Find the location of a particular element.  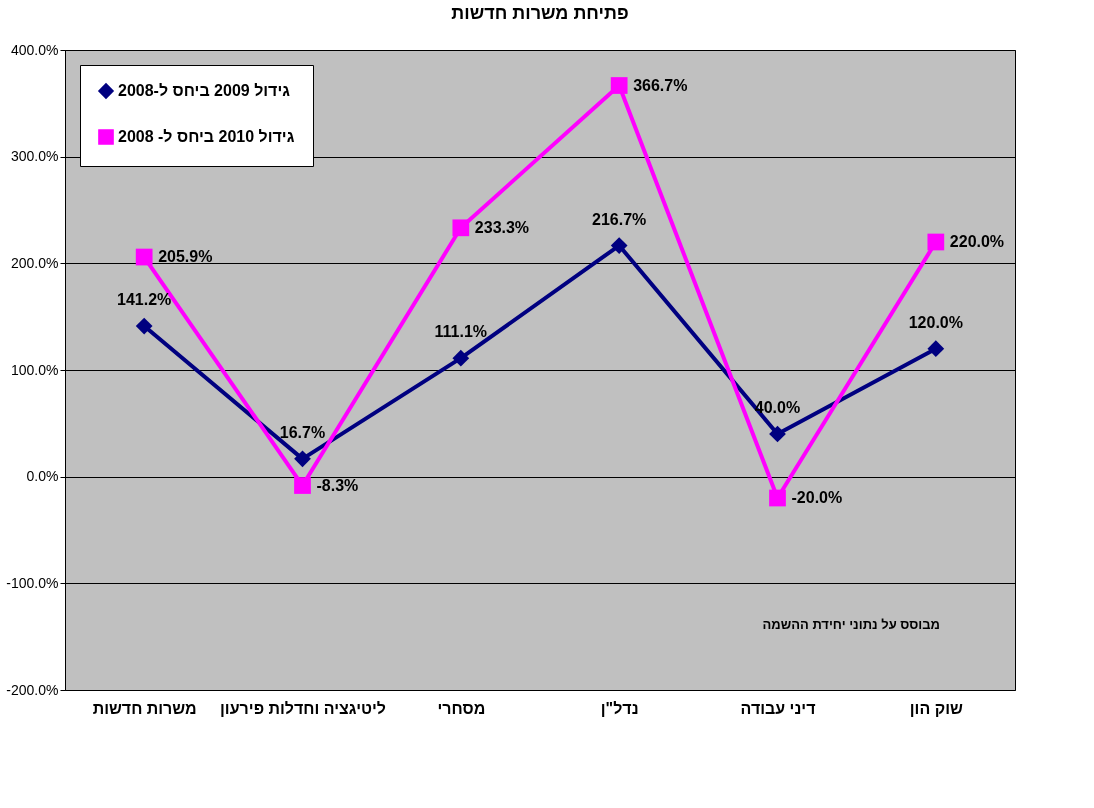

x-tick-label: נדל"ן is located at coordinates (619, 708).